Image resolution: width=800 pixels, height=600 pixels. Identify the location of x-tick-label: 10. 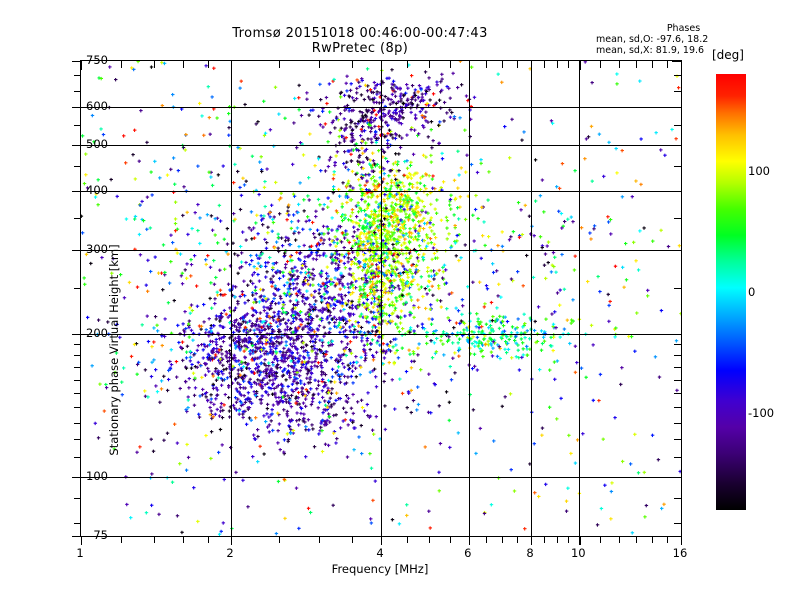
(578, 553).